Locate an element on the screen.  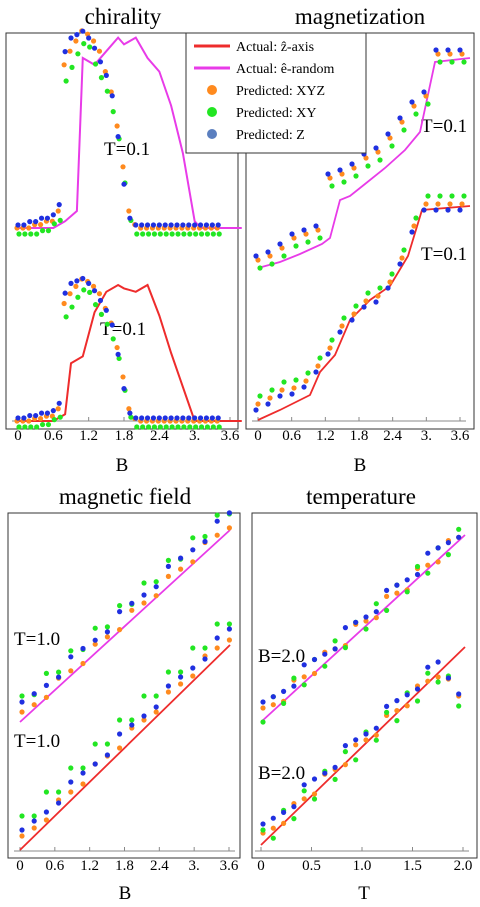
legend-label-actual-random: Actual: ê-random is located at coordinates (285, 69).